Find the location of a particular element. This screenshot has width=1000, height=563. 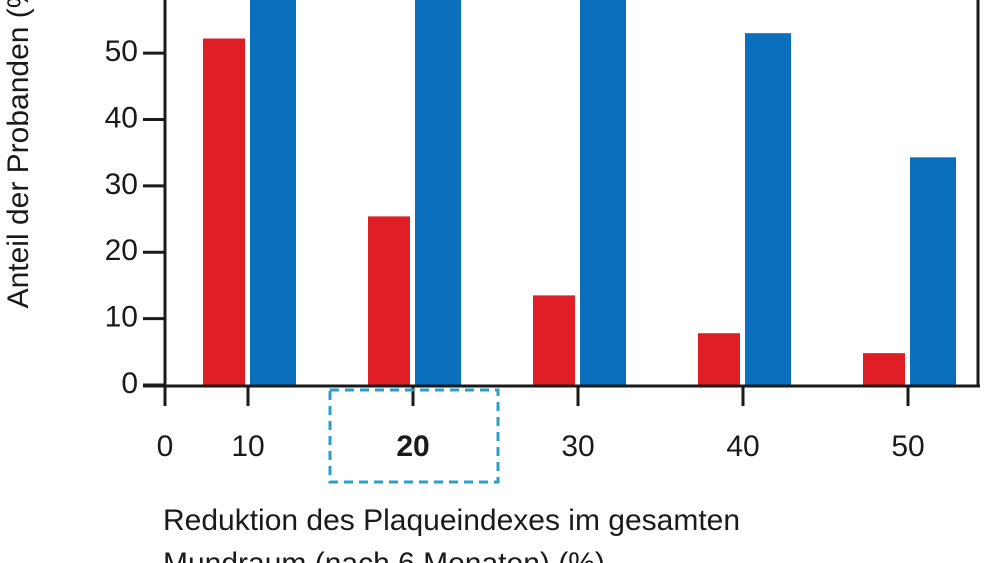

x-tick-label: 20 is located at coordinates (412, 446).